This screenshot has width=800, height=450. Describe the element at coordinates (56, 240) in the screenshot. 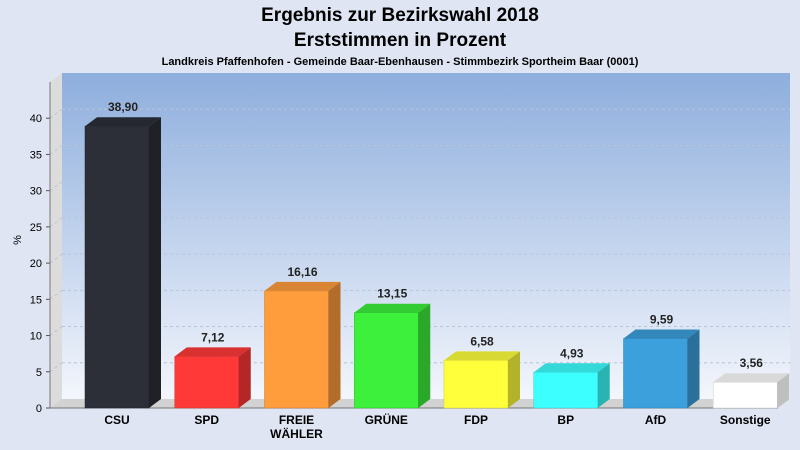

I see `plot-left-wall` at that location.